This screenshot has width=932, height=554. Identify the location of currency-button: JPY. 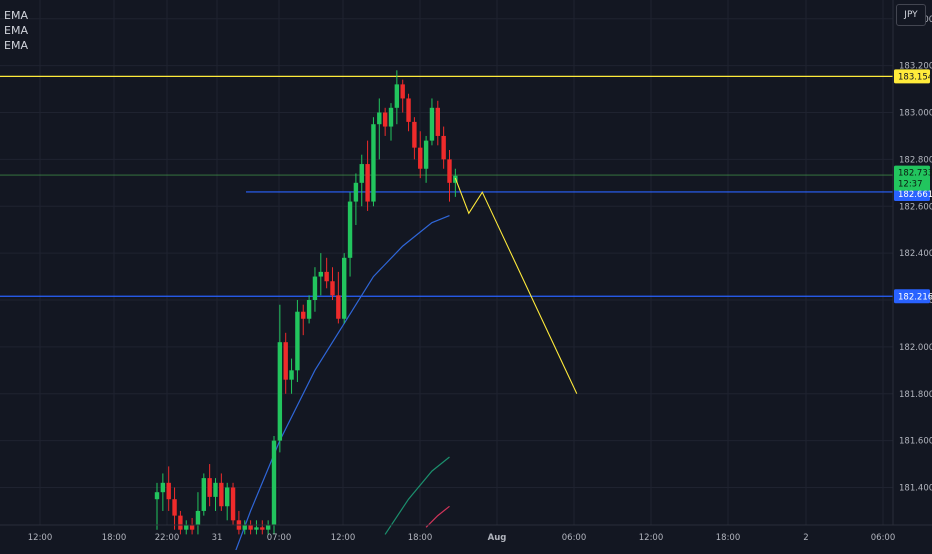
(911, 15).